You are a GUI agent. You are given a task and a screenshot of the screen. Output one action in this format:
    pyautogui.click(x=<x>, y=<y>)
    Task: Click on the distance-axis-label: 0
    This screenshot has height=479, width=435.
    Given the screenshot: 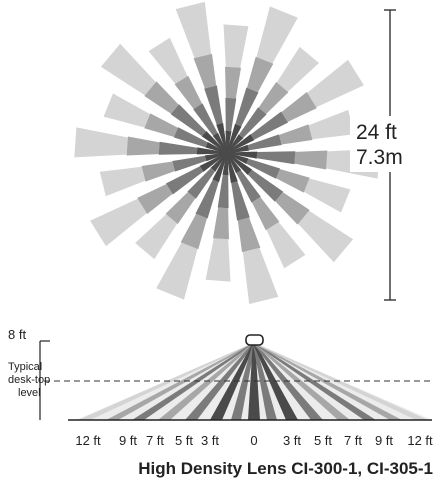 What is the action you would take?
    pyautogui.click(x=253, y=440)
    